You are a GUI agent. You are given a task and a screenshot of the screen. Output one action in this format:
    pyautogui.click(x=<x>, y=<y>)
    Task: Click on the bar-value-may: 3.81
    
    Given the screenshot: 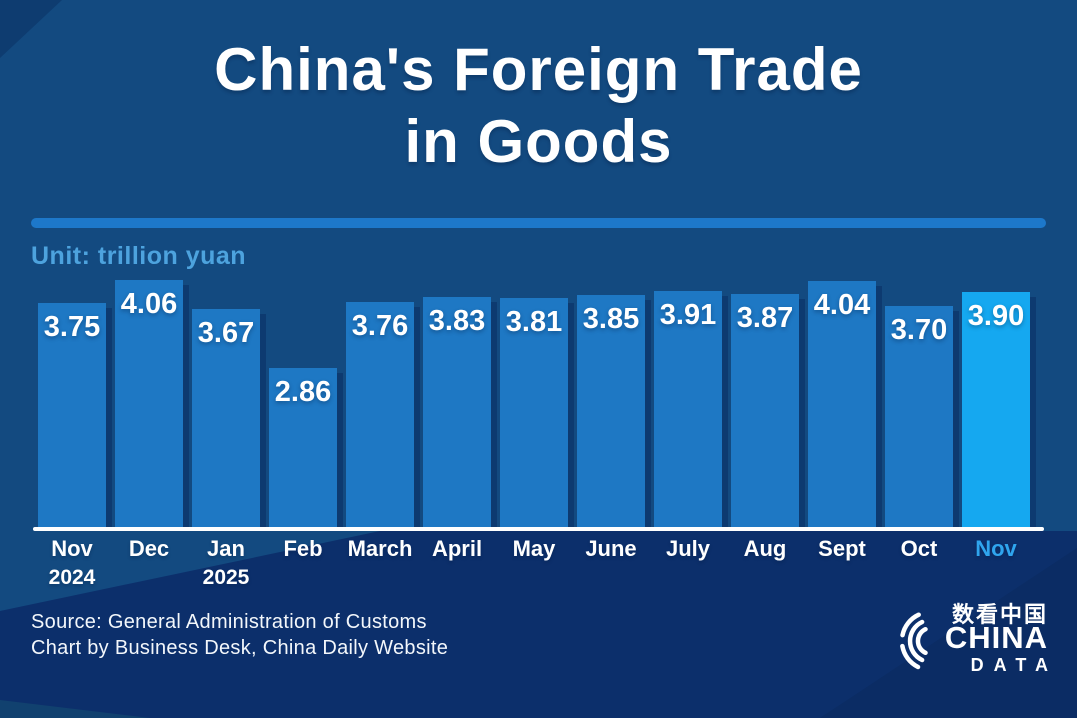 What is the action you would take?
    pyautogui.click(x=534, y=322)
    